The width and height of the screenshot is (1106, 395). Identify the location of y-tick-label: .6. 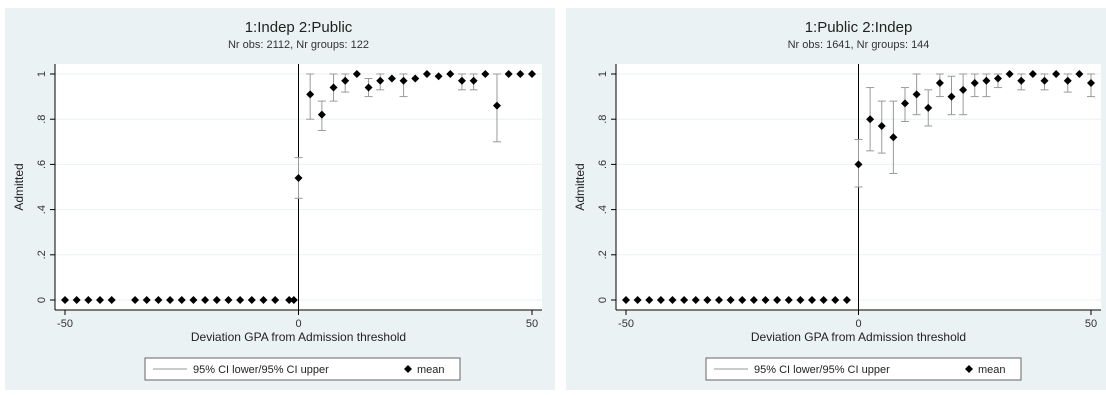
(603, 164).